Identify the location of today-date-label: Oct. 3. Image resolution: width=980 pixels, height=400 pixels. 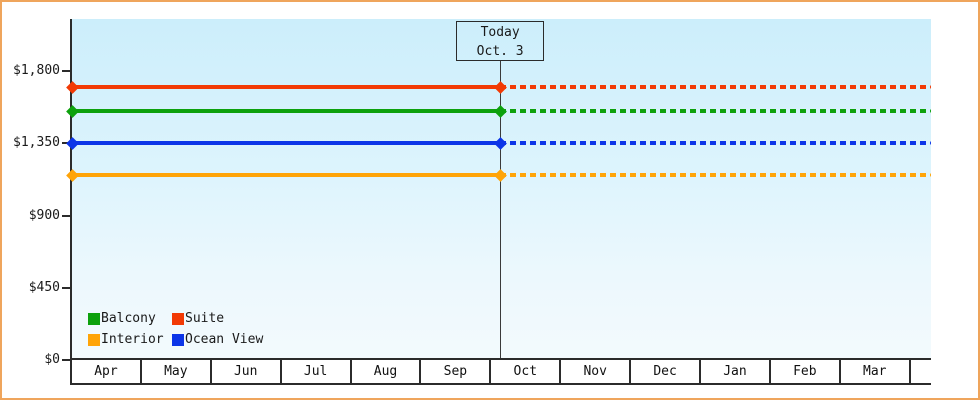
(500, 51).